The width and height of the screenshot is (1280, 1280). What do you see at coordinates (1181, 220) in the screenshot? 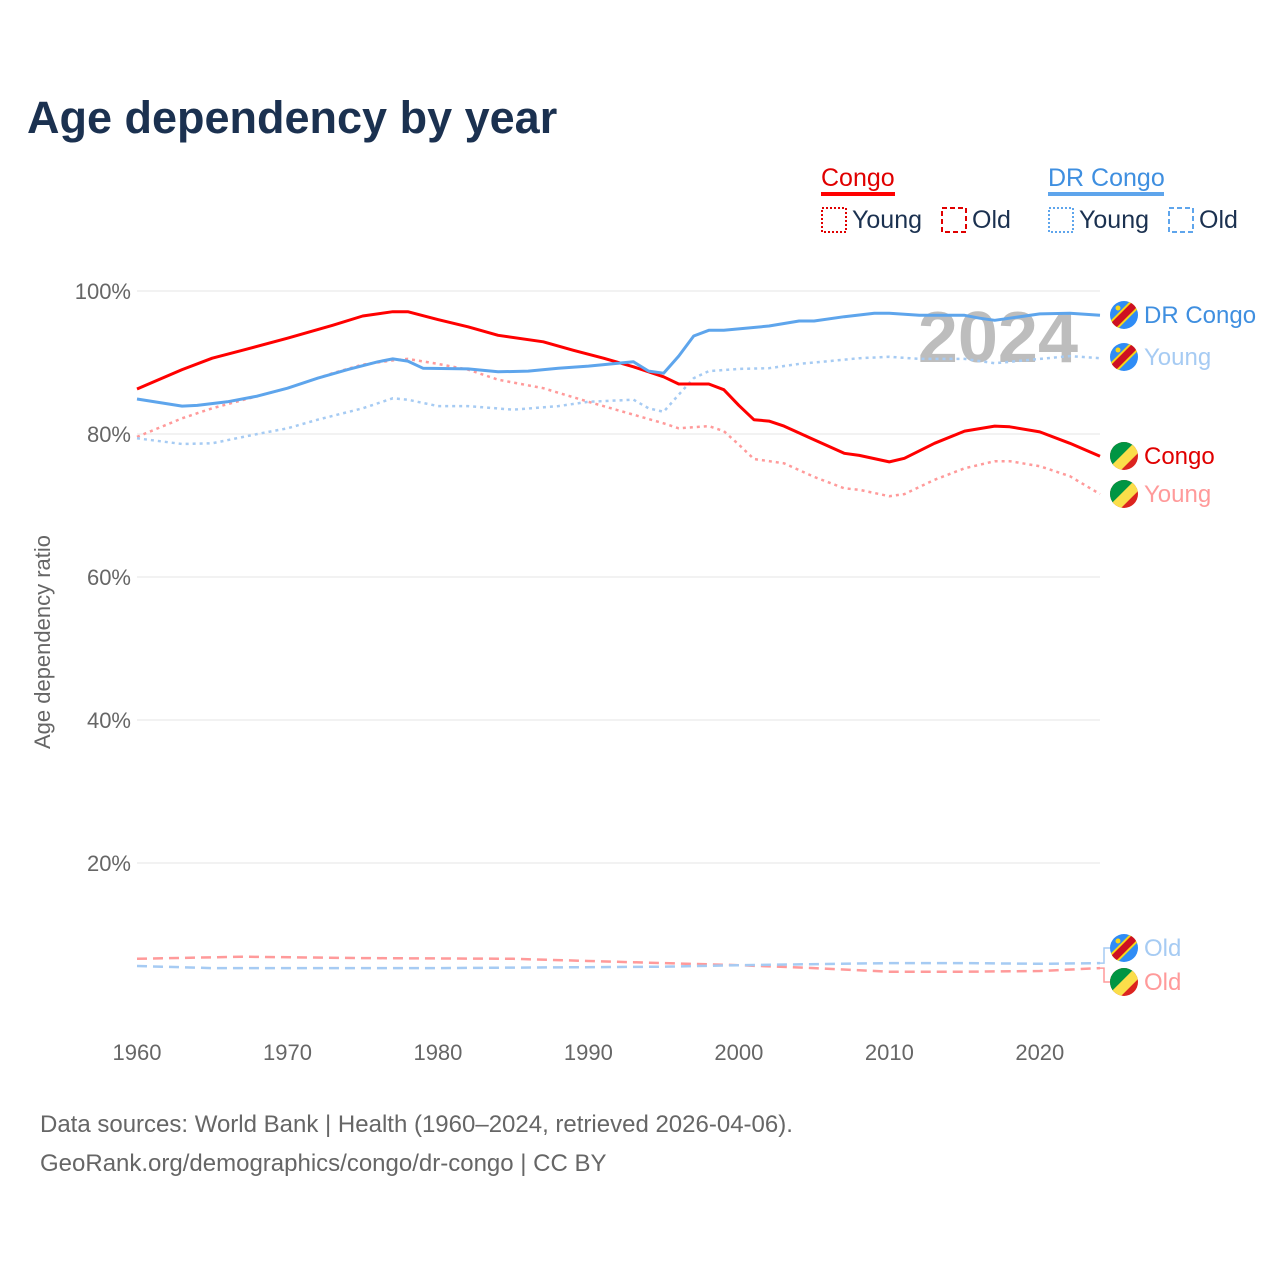
I see `legend-swatch-drc-old` at bounding box center [1181, 220].